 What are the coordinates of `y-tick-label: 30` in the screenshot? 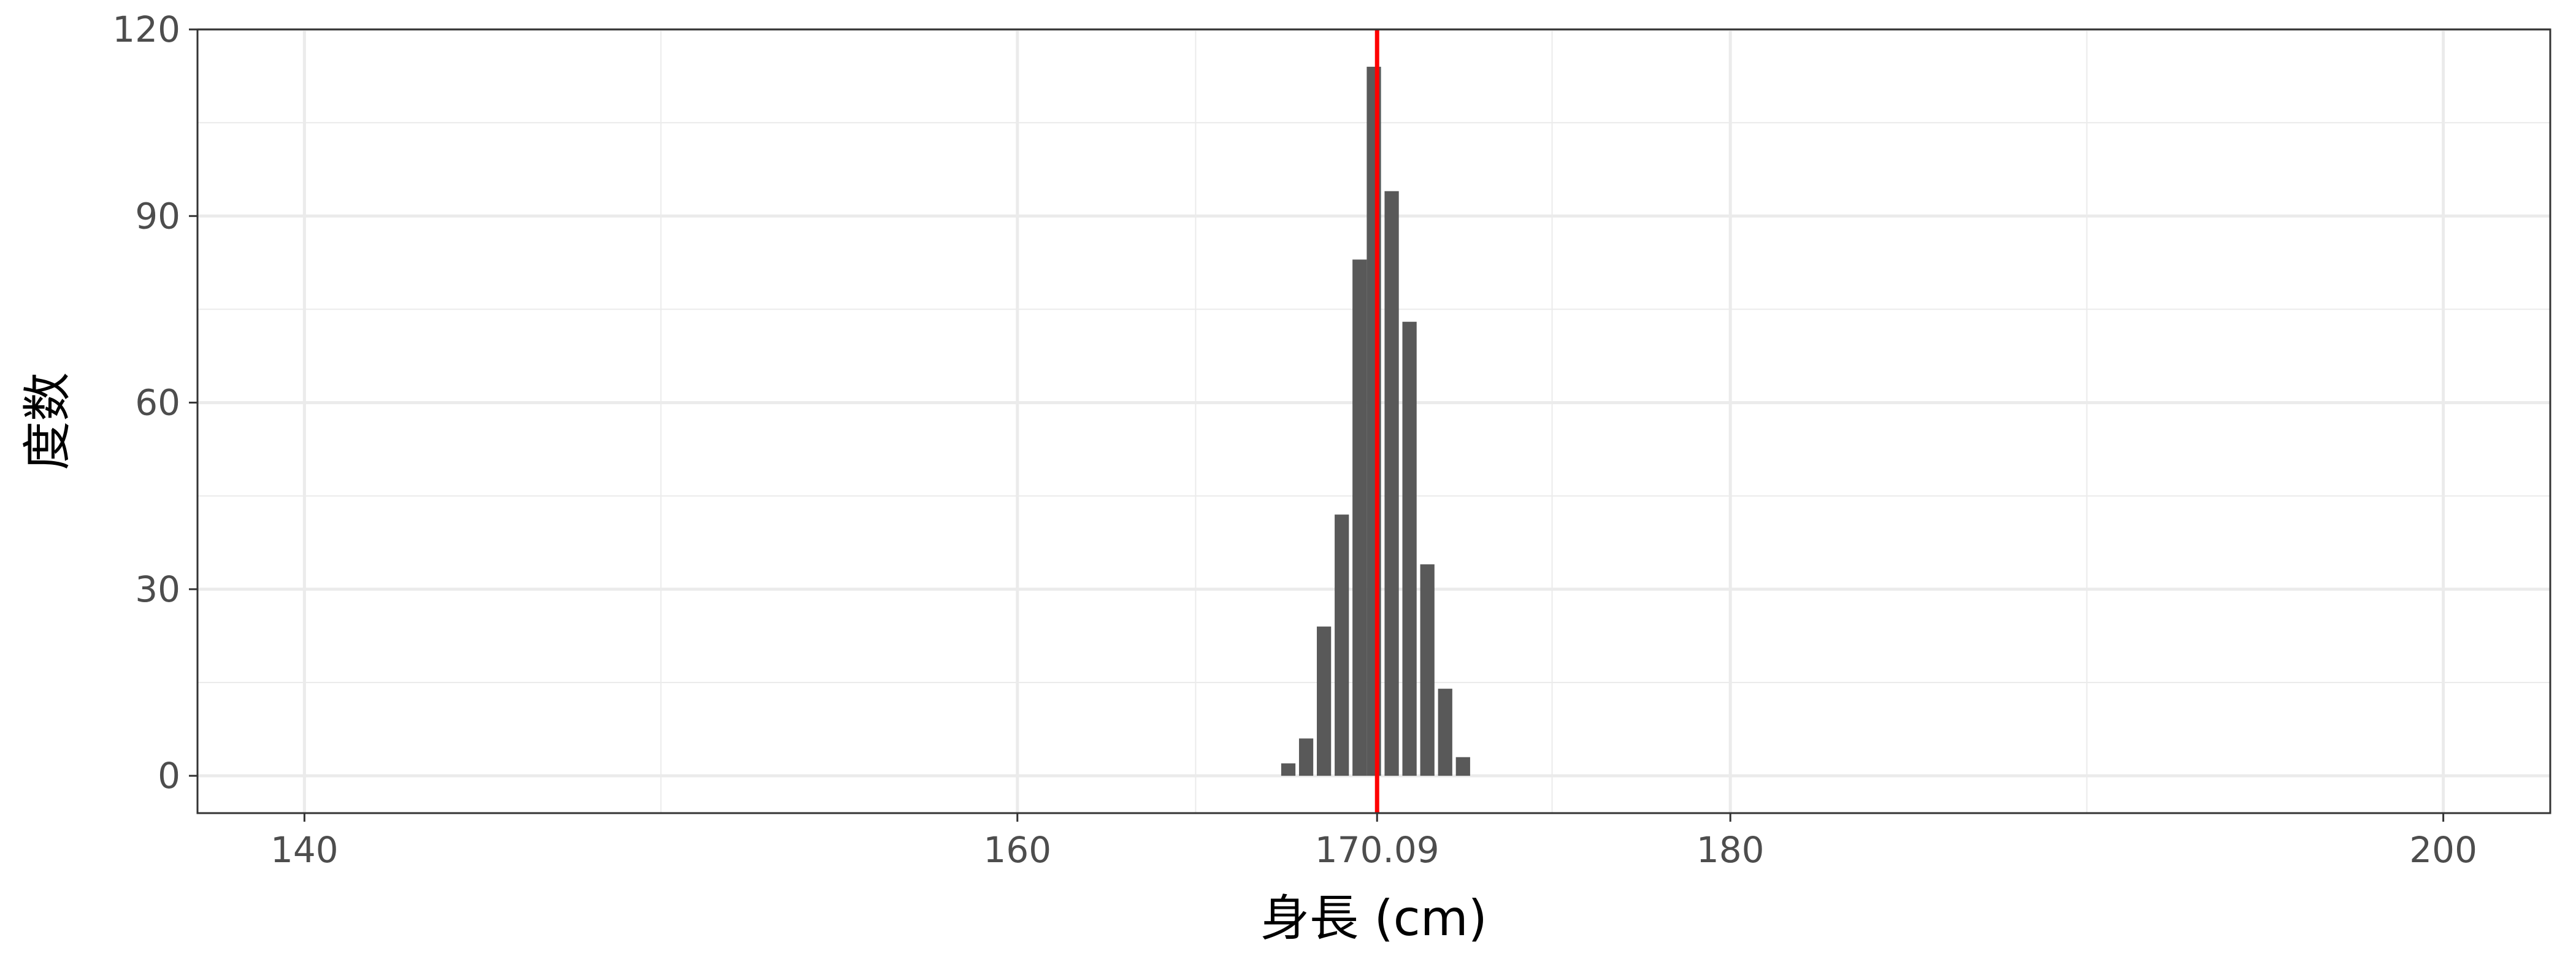 It's located at (157, 589).